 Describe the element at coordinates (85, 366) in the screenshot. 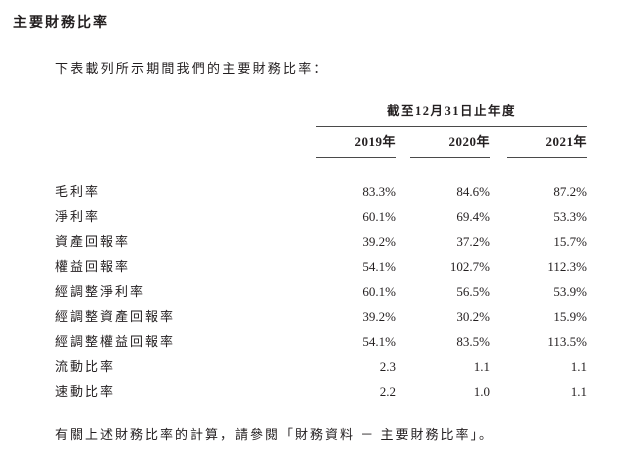

I see `row-label: 流動比率` at that location.